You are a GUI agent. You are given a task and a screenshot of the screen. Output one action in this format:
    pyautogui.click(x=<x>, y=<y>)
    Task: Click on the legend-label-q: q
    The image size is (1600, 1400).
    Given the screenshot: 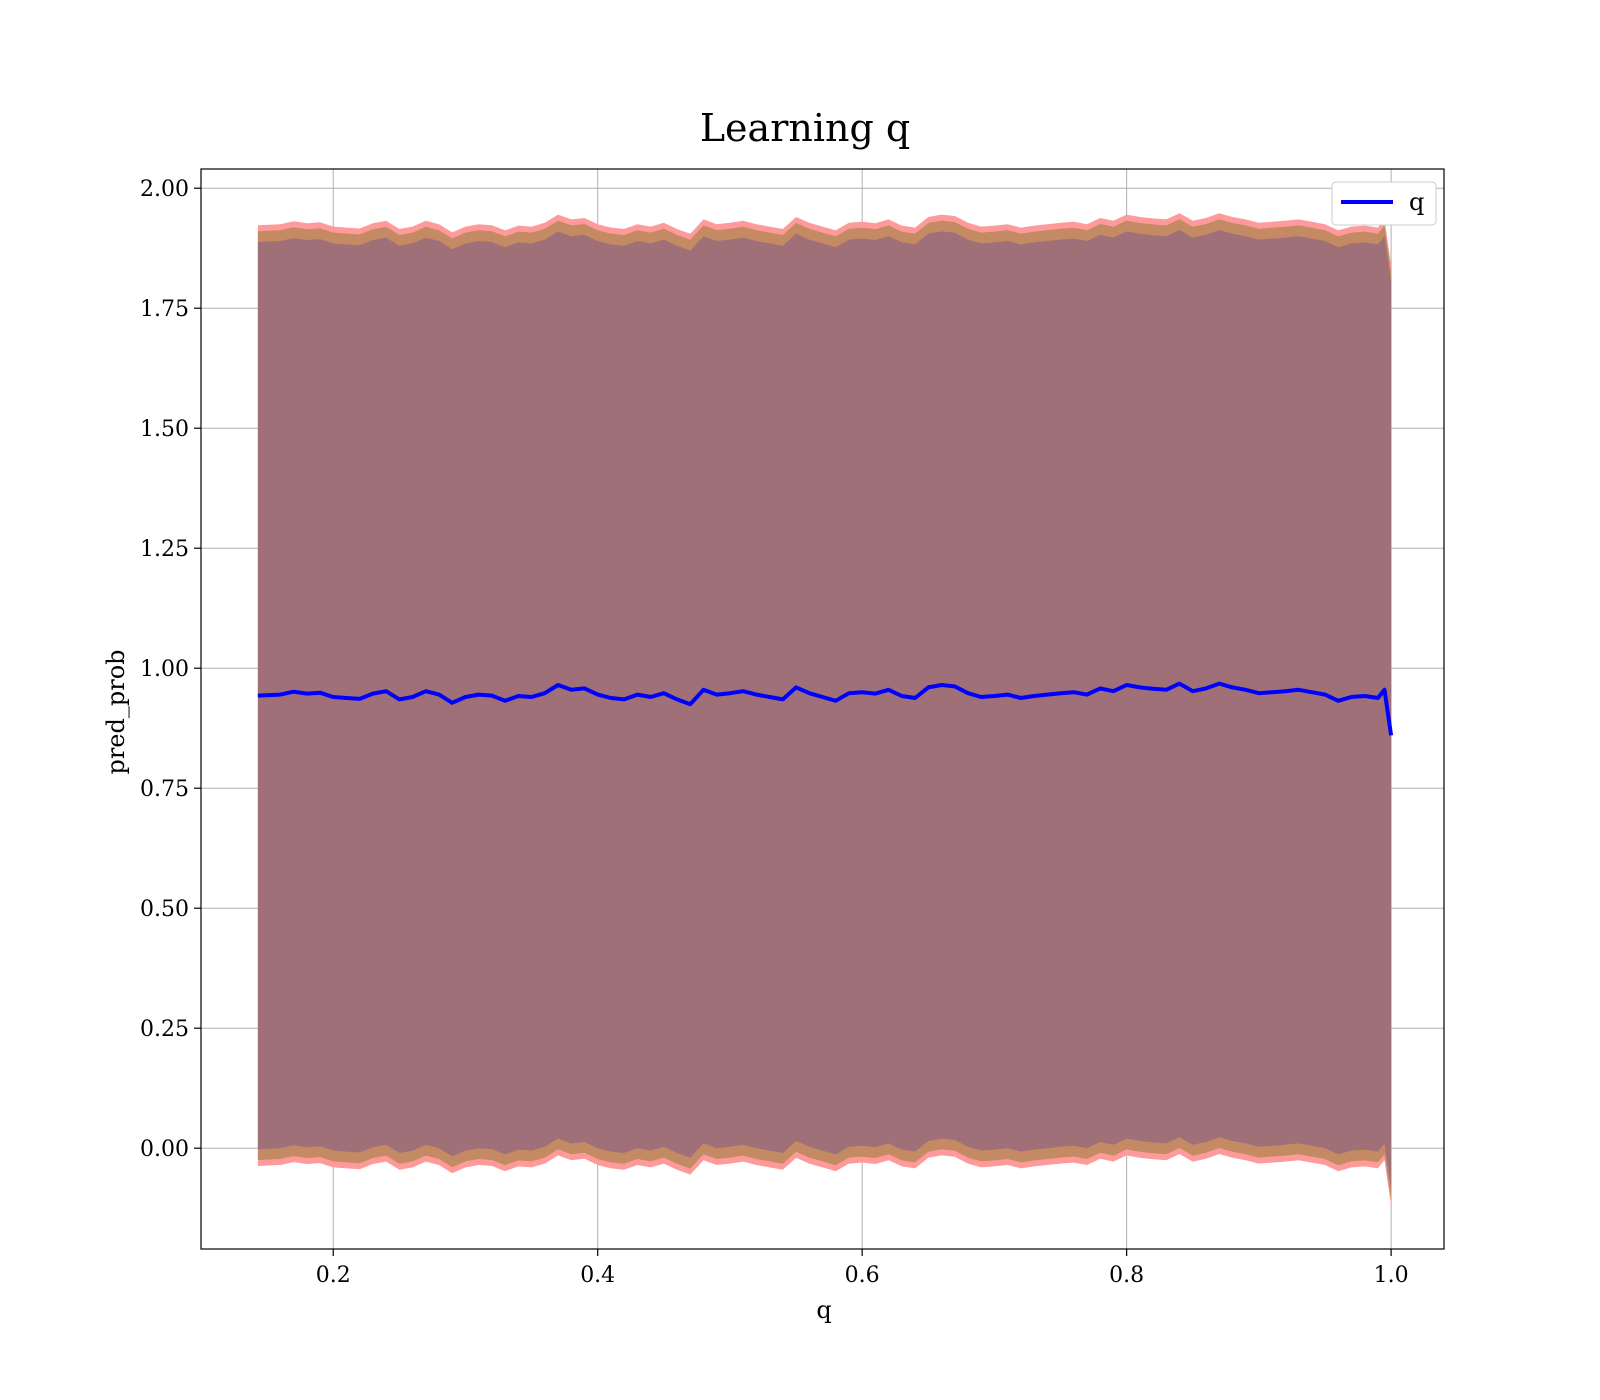 What is the action you would take?
    pyautogui.click(x=1416, y=202)
    